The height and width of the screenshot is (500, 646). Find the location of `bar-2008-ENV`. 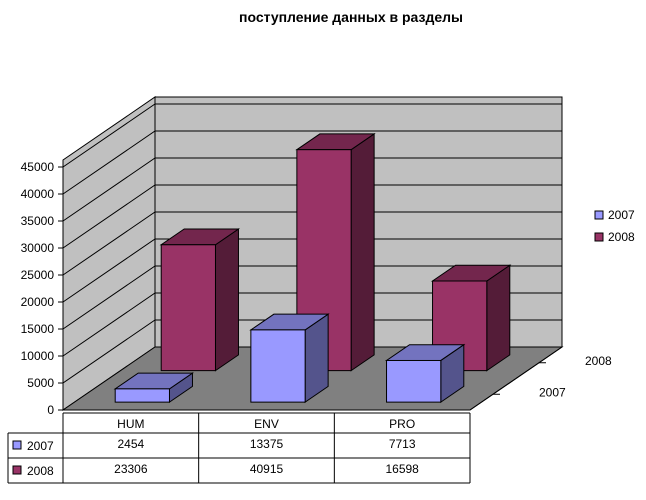

bar-2008-ENV is located at coordinates (335, 252).